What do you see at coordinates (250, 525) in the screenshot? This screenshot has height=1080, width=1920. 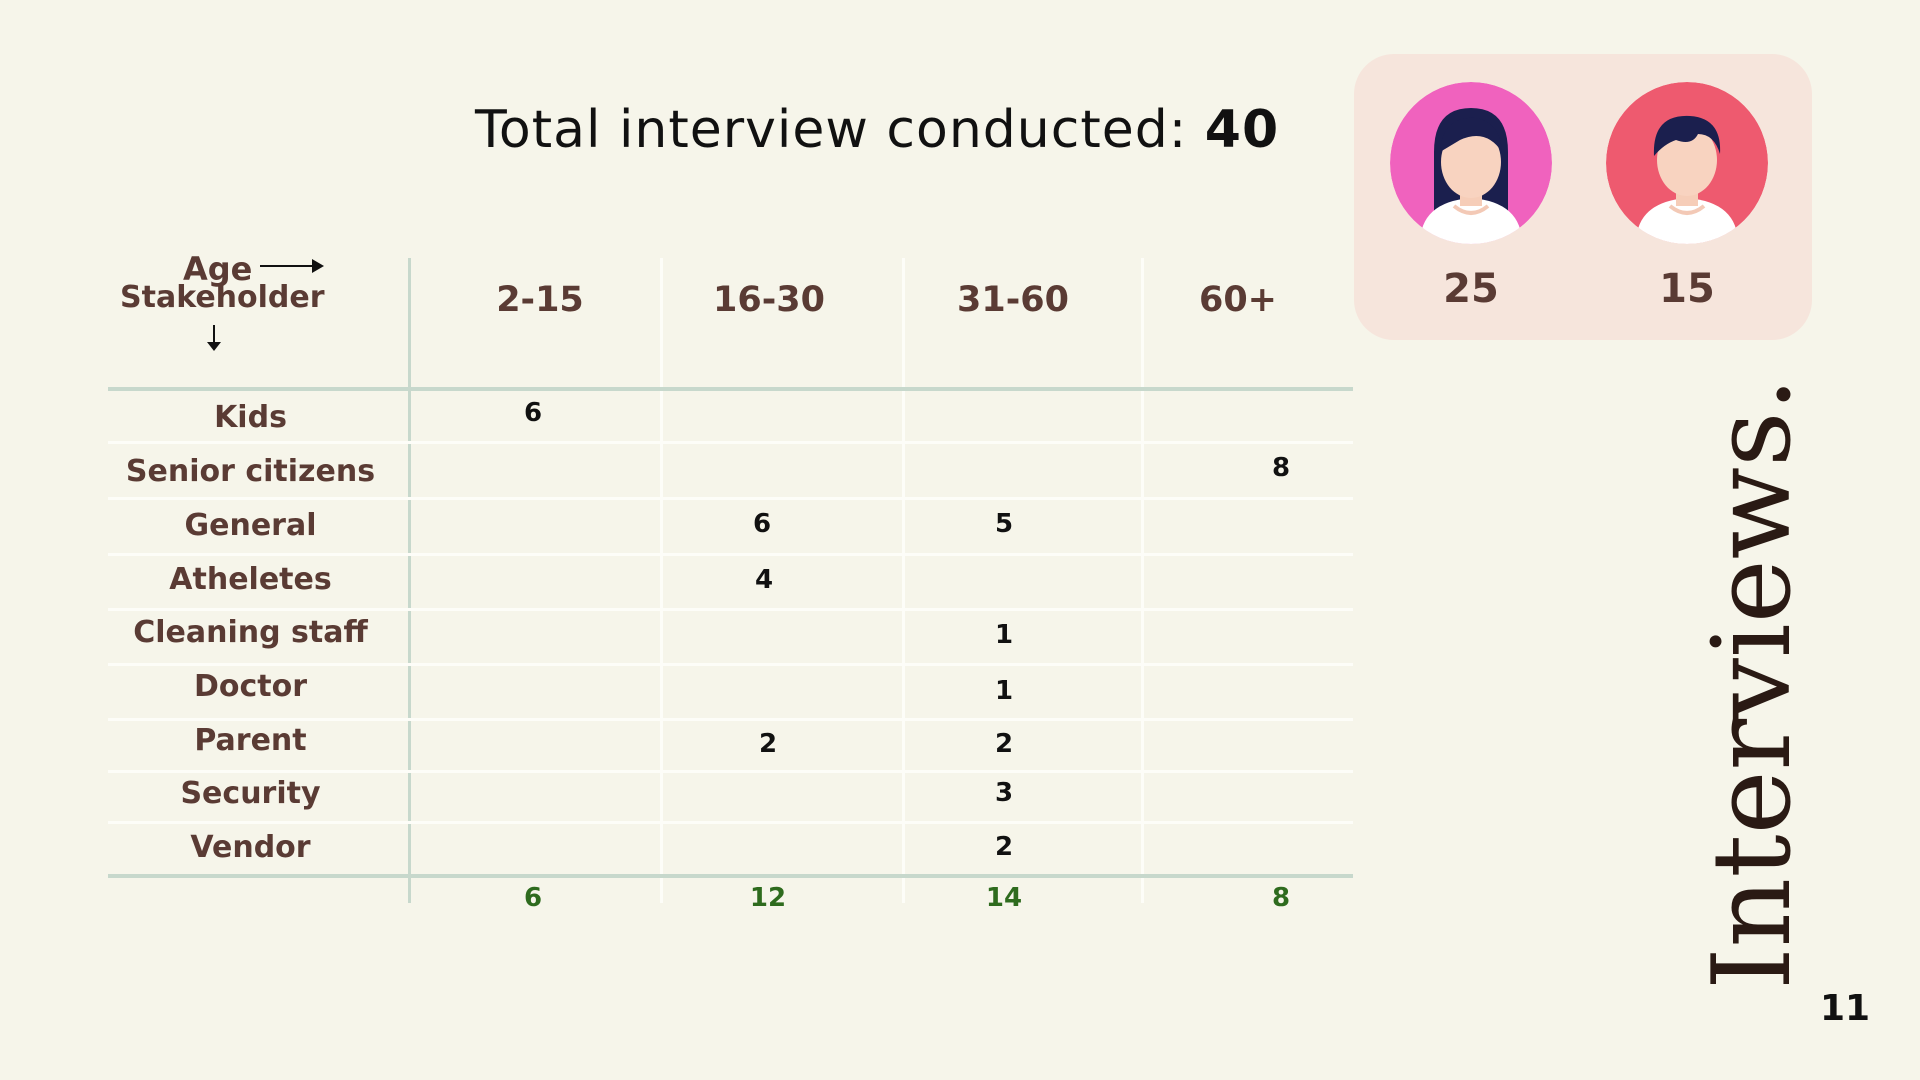 I see `row-label-general: General` at bounding box center [250, 525].